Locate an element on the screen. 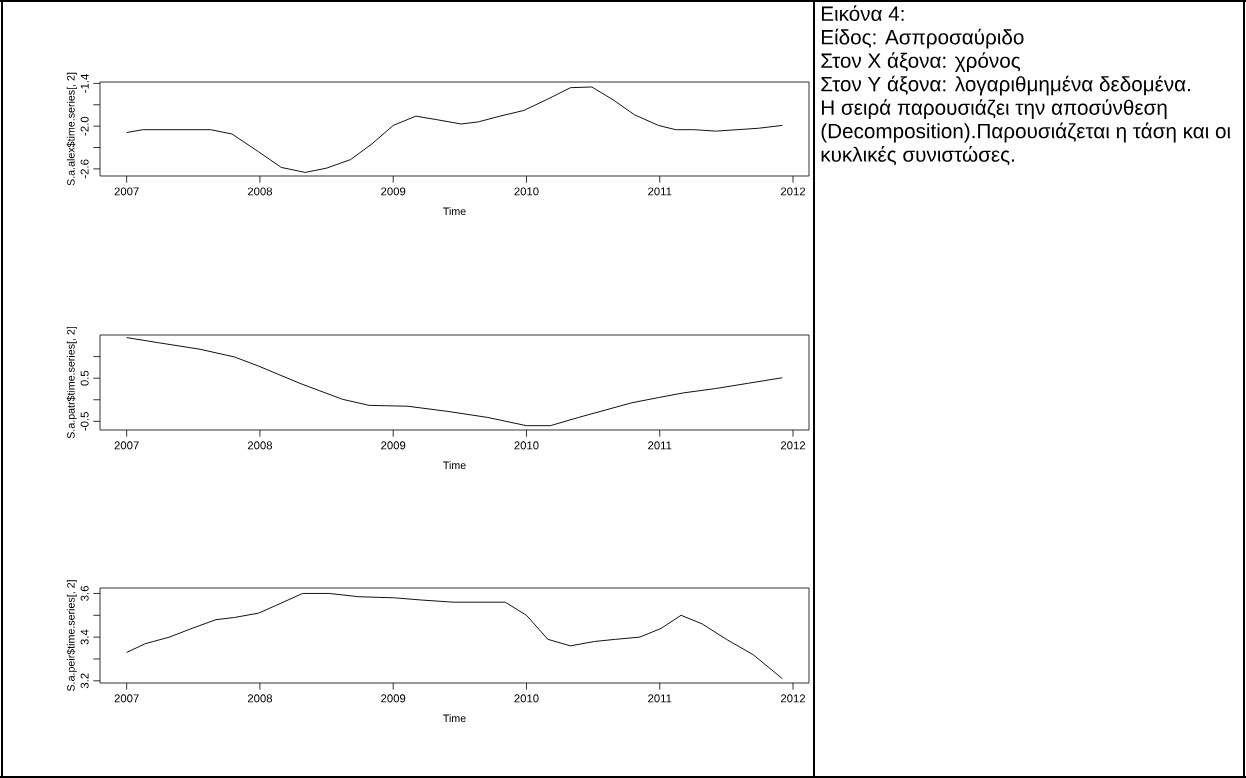 The height and width of the screenshot is (778, 1246). text: Στον Υ άξονα: λογαριθμημένα δεδομένα. is located at coordinates (1005, 85).